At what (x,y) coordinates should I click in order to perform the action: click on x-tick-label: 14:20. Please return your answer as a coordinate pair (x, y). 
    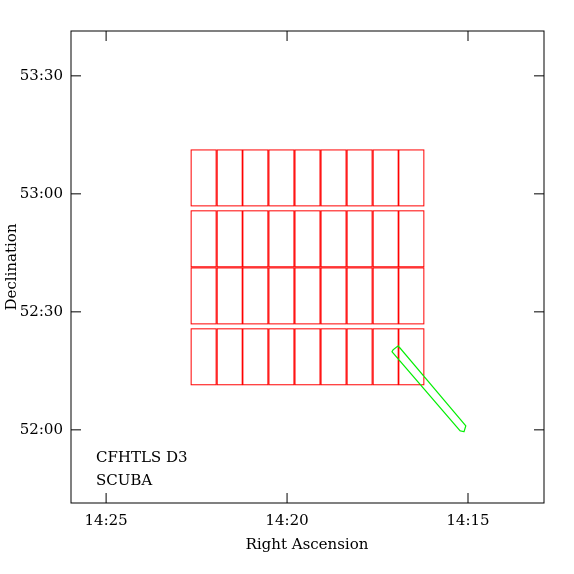
    Looking at the image, I should click on (286, 520).